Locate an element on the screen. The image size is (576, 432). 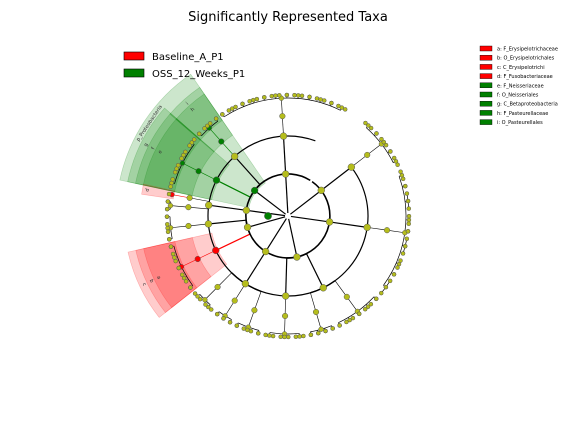
clade-label: i is located at coordinates (187, 103).